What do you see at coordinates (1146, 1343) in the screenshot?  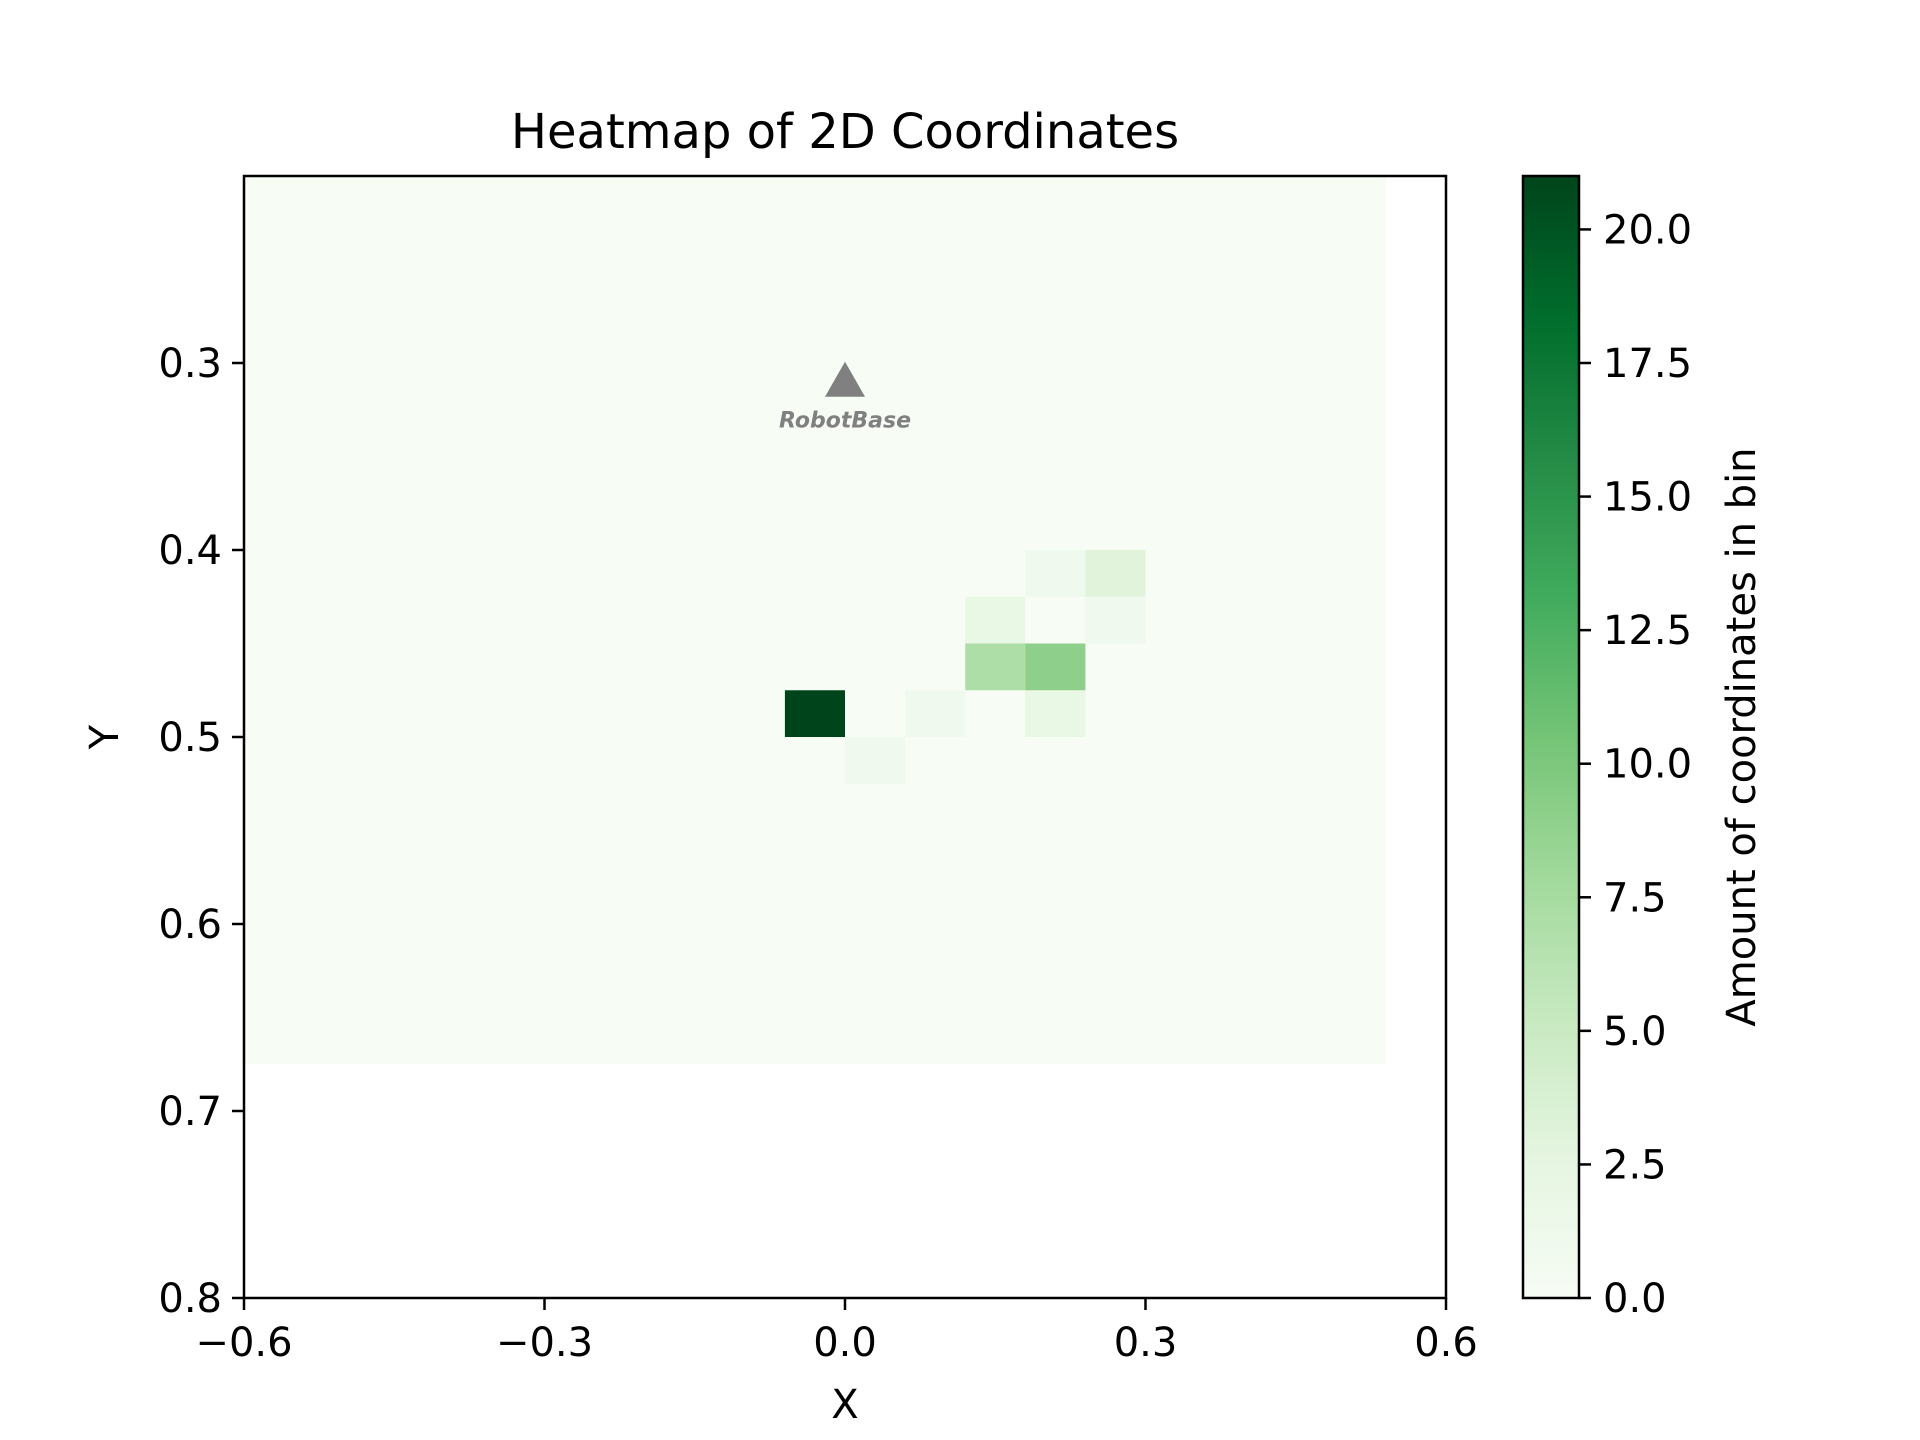 I see `x-tick-label: 0.3` at bounding box center [1146, 1343].